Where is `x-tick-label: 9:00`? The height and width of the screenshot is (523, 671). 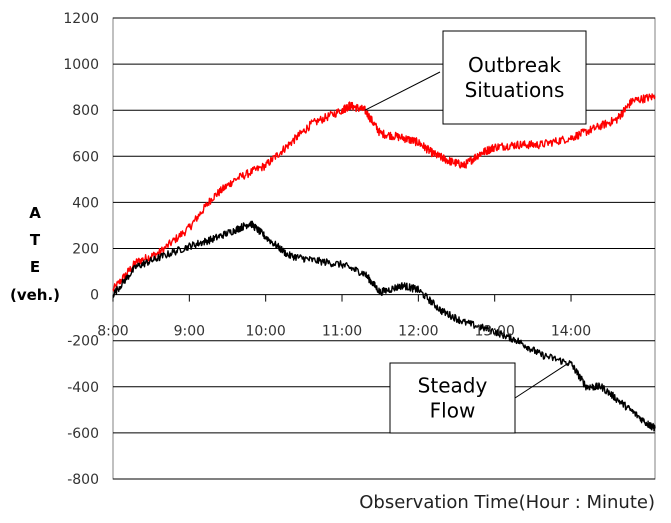
x-tick-label: 9:00 is located at coordinates (189, 332).